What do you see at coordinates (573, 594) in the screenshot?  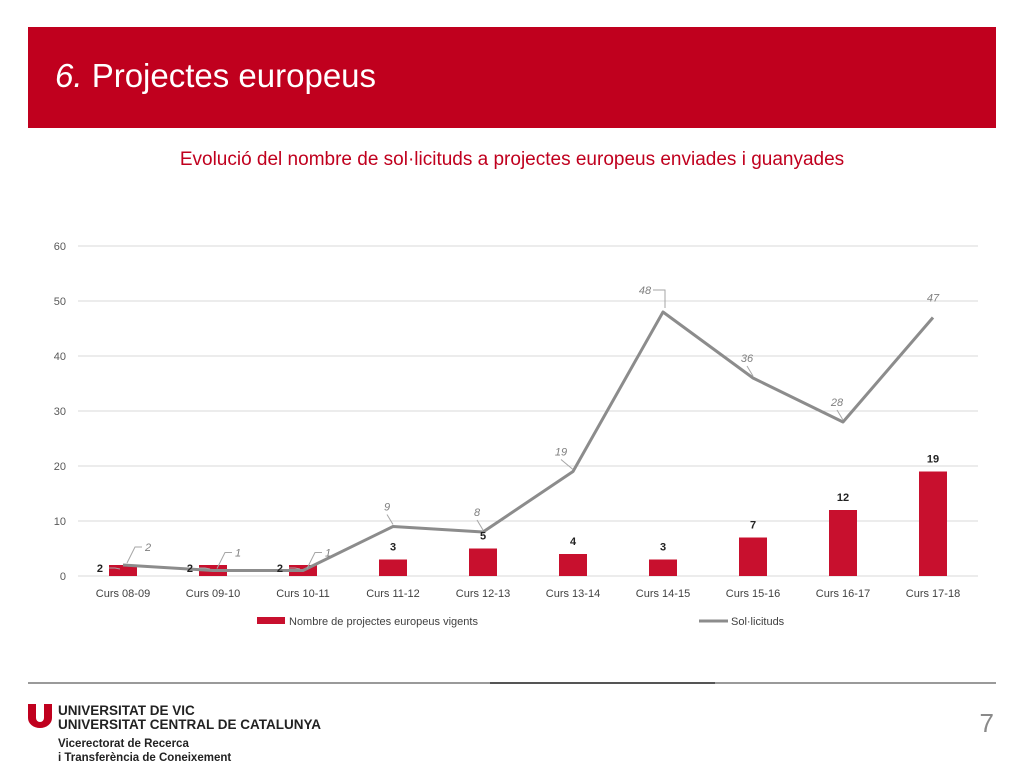 I see `x-tick-label: Curs 13-14` at bounding box center [573, 594].